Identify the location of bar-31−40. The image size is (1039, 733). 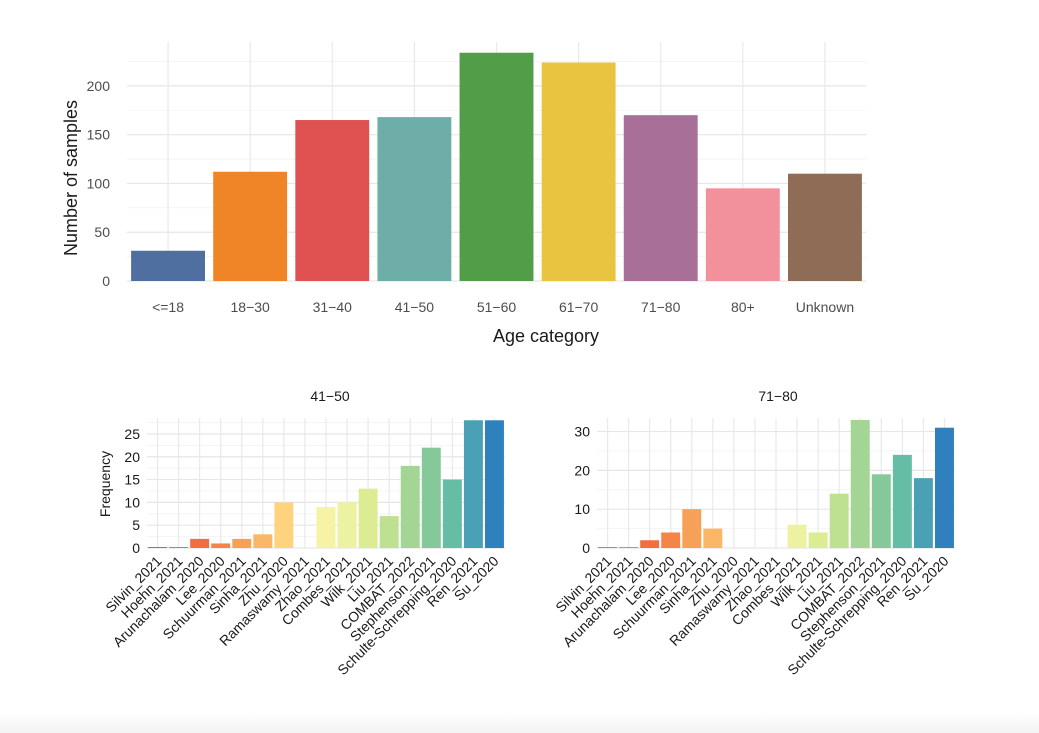
(332, 200).